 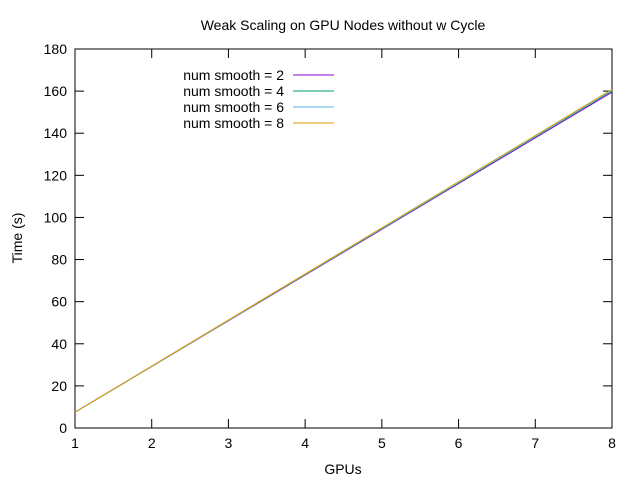 I want to click on y-tick-label: 60, so click(x=59, y=302).